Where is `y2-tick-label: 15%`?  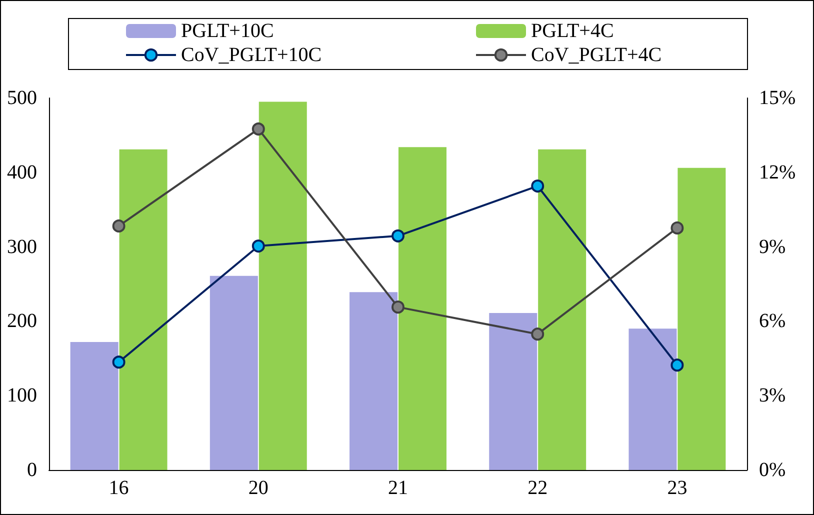
y2-tick-label: 15% is located at coordinates (777, 98).